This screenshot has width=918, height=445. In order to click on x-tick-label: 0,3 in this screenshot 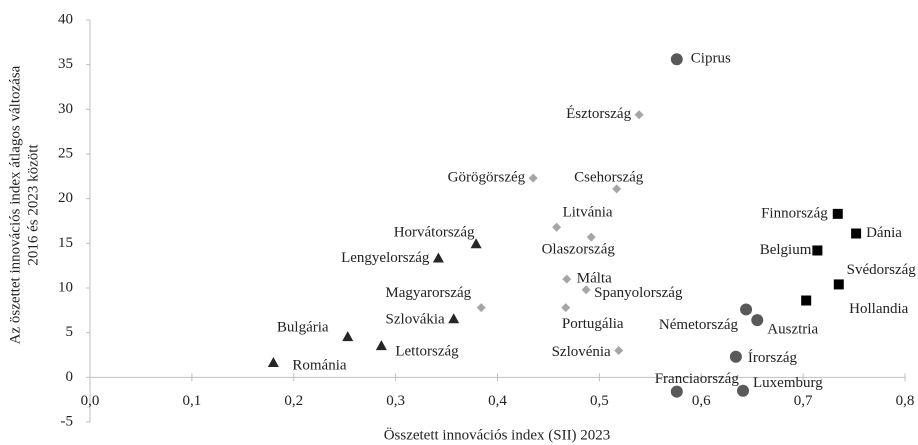, I will do `click(395, 401)`.